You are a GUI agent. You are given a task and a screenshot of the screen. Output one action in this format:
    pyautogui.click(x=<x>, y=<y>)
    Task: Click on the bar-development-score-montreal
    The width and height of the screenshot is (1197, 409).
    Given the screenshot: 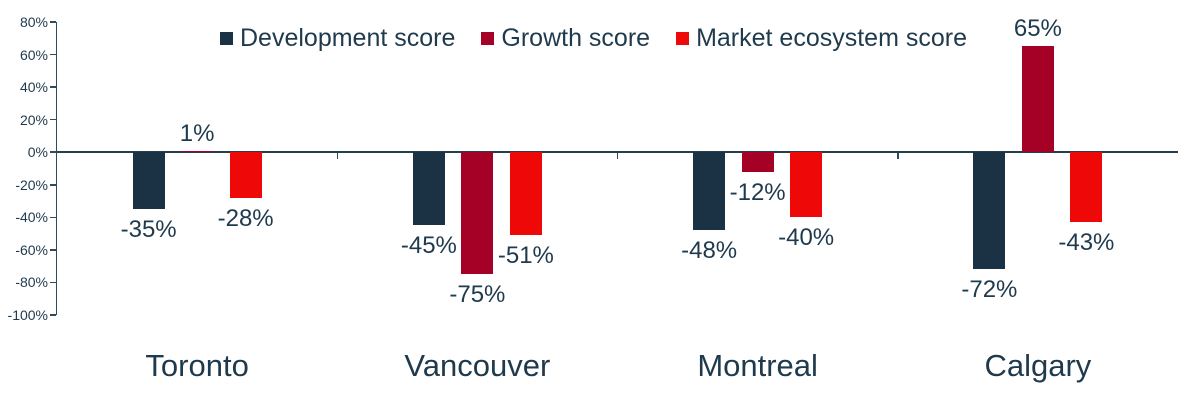 What is the action you would take?
    pyautogui.click(x=709, y=191)
    